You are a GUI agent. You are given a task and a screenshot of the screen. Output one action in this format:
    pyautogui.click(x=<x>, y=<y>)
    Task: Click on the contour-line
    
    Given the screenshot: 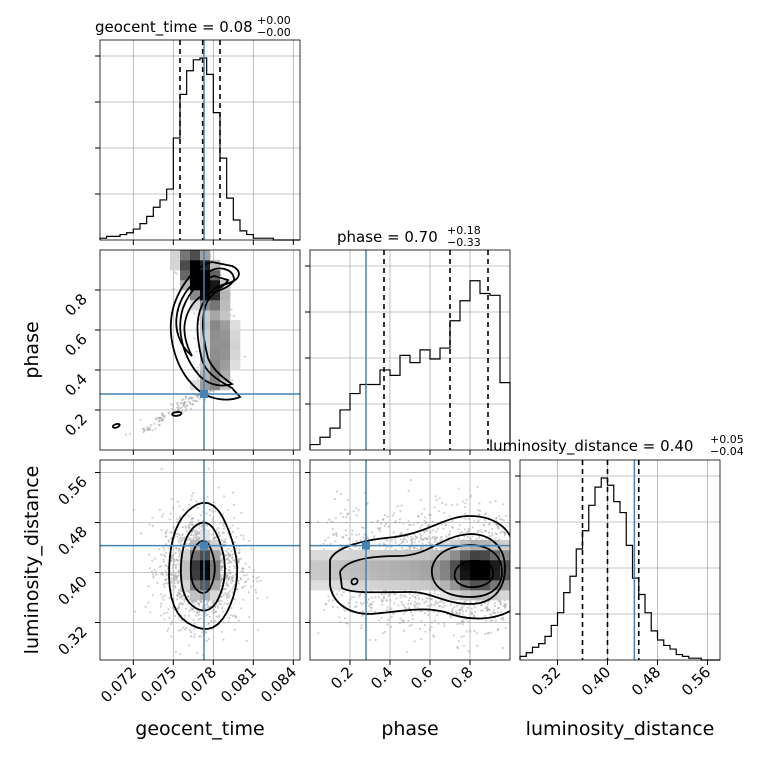 What is the action you would take?
    pyautogui.click(x=147, y=420)
    